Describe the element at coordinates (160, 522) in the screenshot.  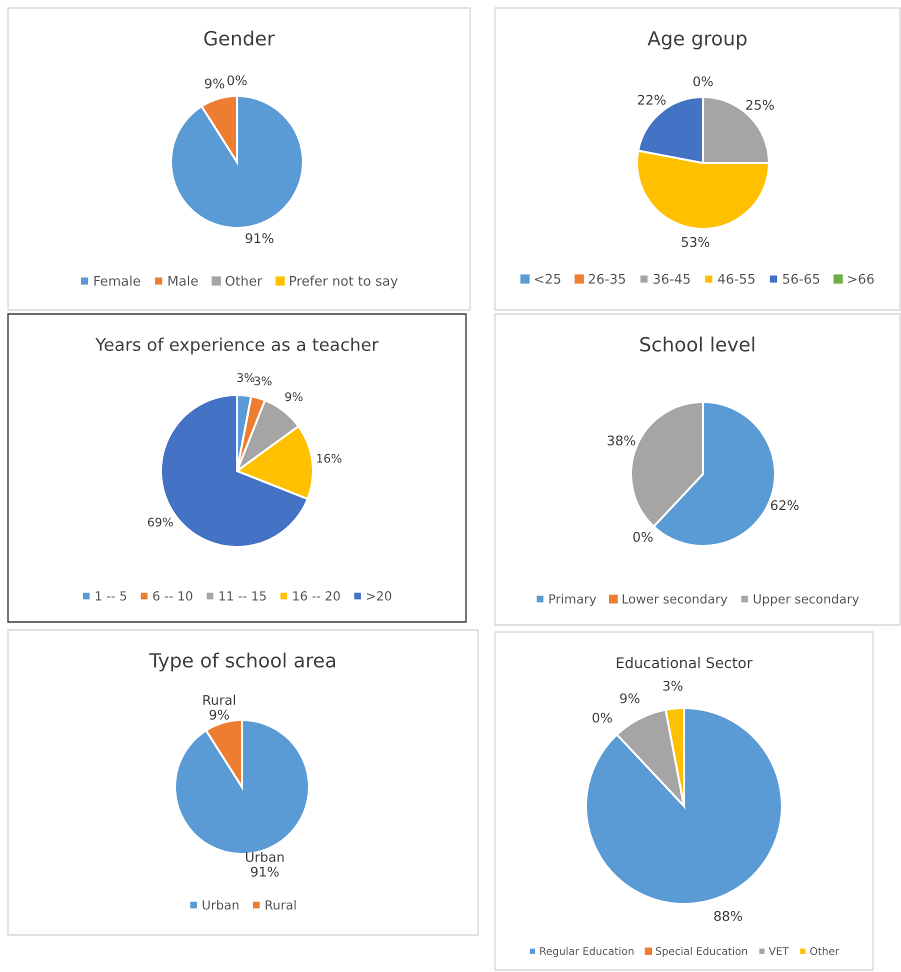
I see `data-label: 69%` at that location.